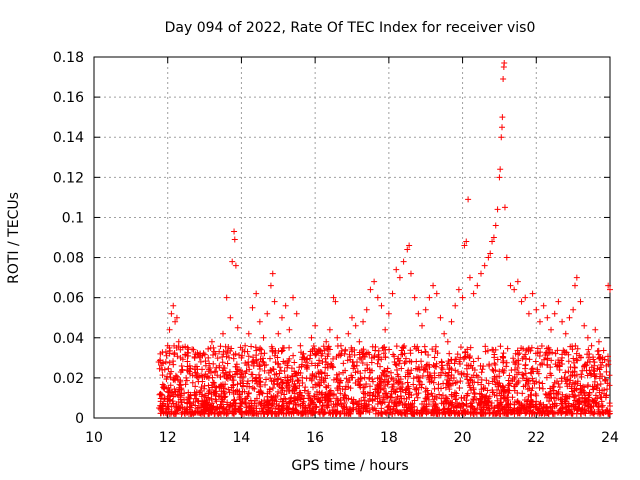 The height and width of the screenshot is (480, 640). What do you see at coordinates (315, 438) in the screenshot?
I see `x-tick-label: 16` at bounding box center [315, 438].